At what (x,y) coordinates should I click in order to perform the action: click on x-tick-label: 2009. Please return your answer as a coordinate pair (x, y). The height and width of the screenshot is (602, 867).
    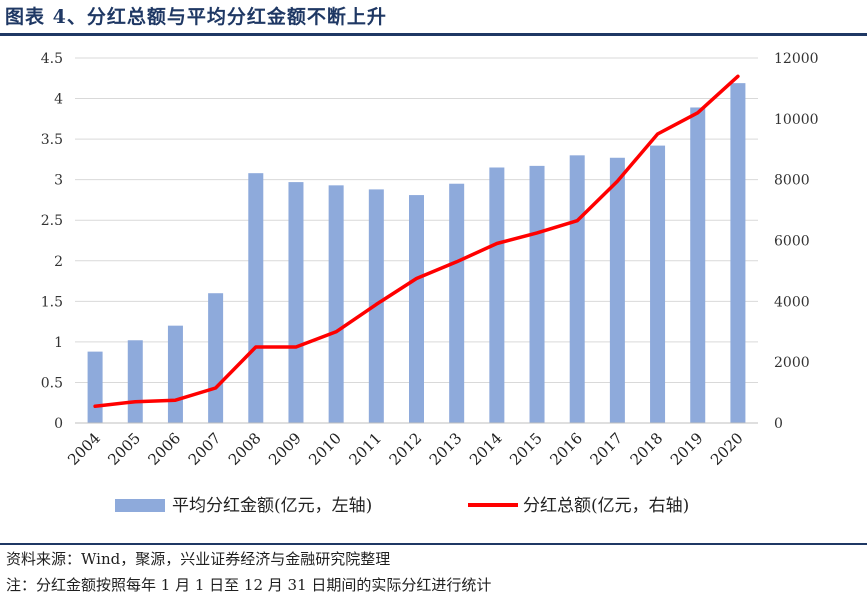
    Looking at the image, I should click on (285, 449).